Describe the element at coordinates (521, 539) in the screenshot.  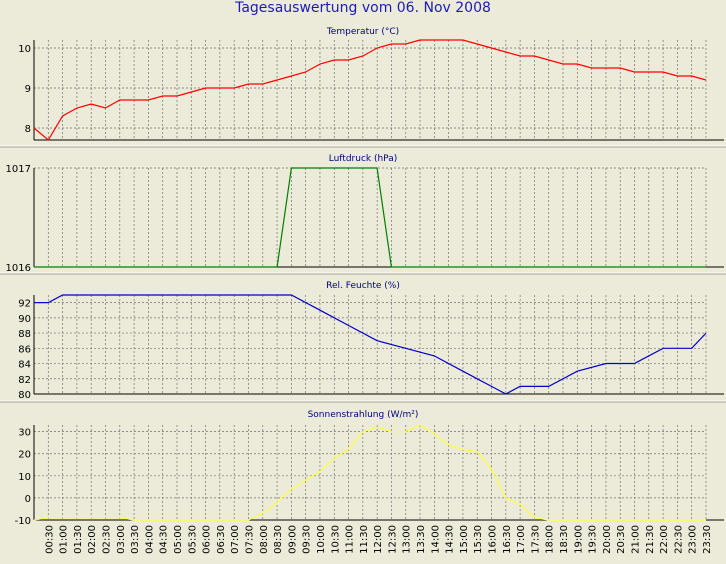
I see `x-tick-label: 17:00` at that location.